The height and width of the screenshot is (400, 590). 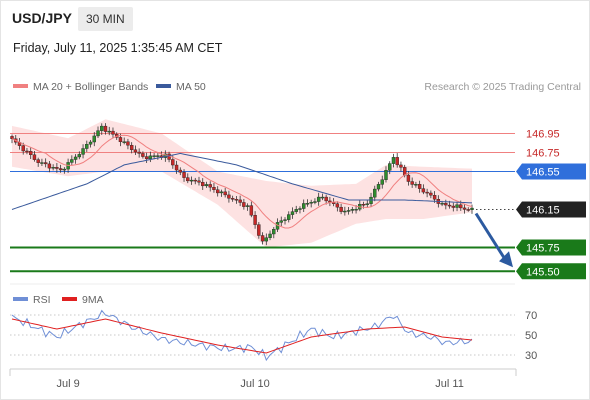 I want to click on copyright-text: Research © 2025 Trading Central, so click(x=502, y=87).